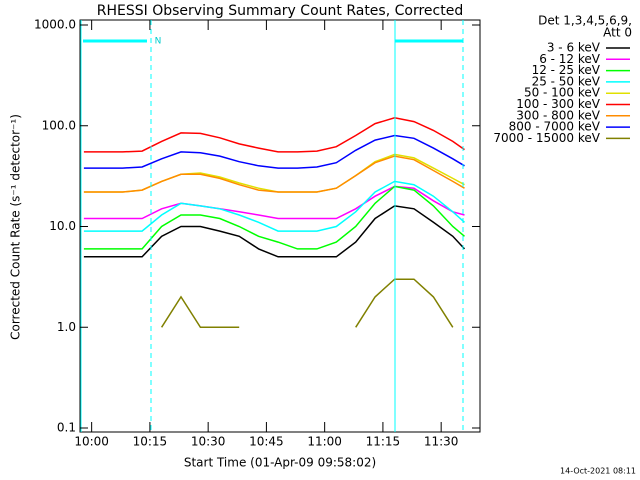  What do you see at coordinates (59, 125) in the screenshot?
I see `y-tick-label: 100.0` at bounding box center [59, 125].